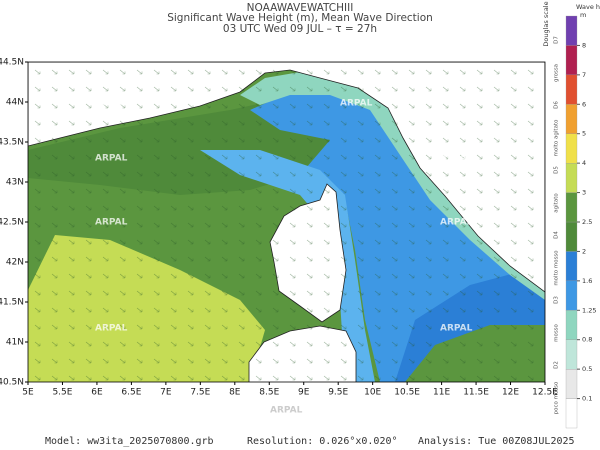 Image resolution: width=600 pixels, height=450 pixels. I want to click on lon-label: 9.5E, so click(338, 393).